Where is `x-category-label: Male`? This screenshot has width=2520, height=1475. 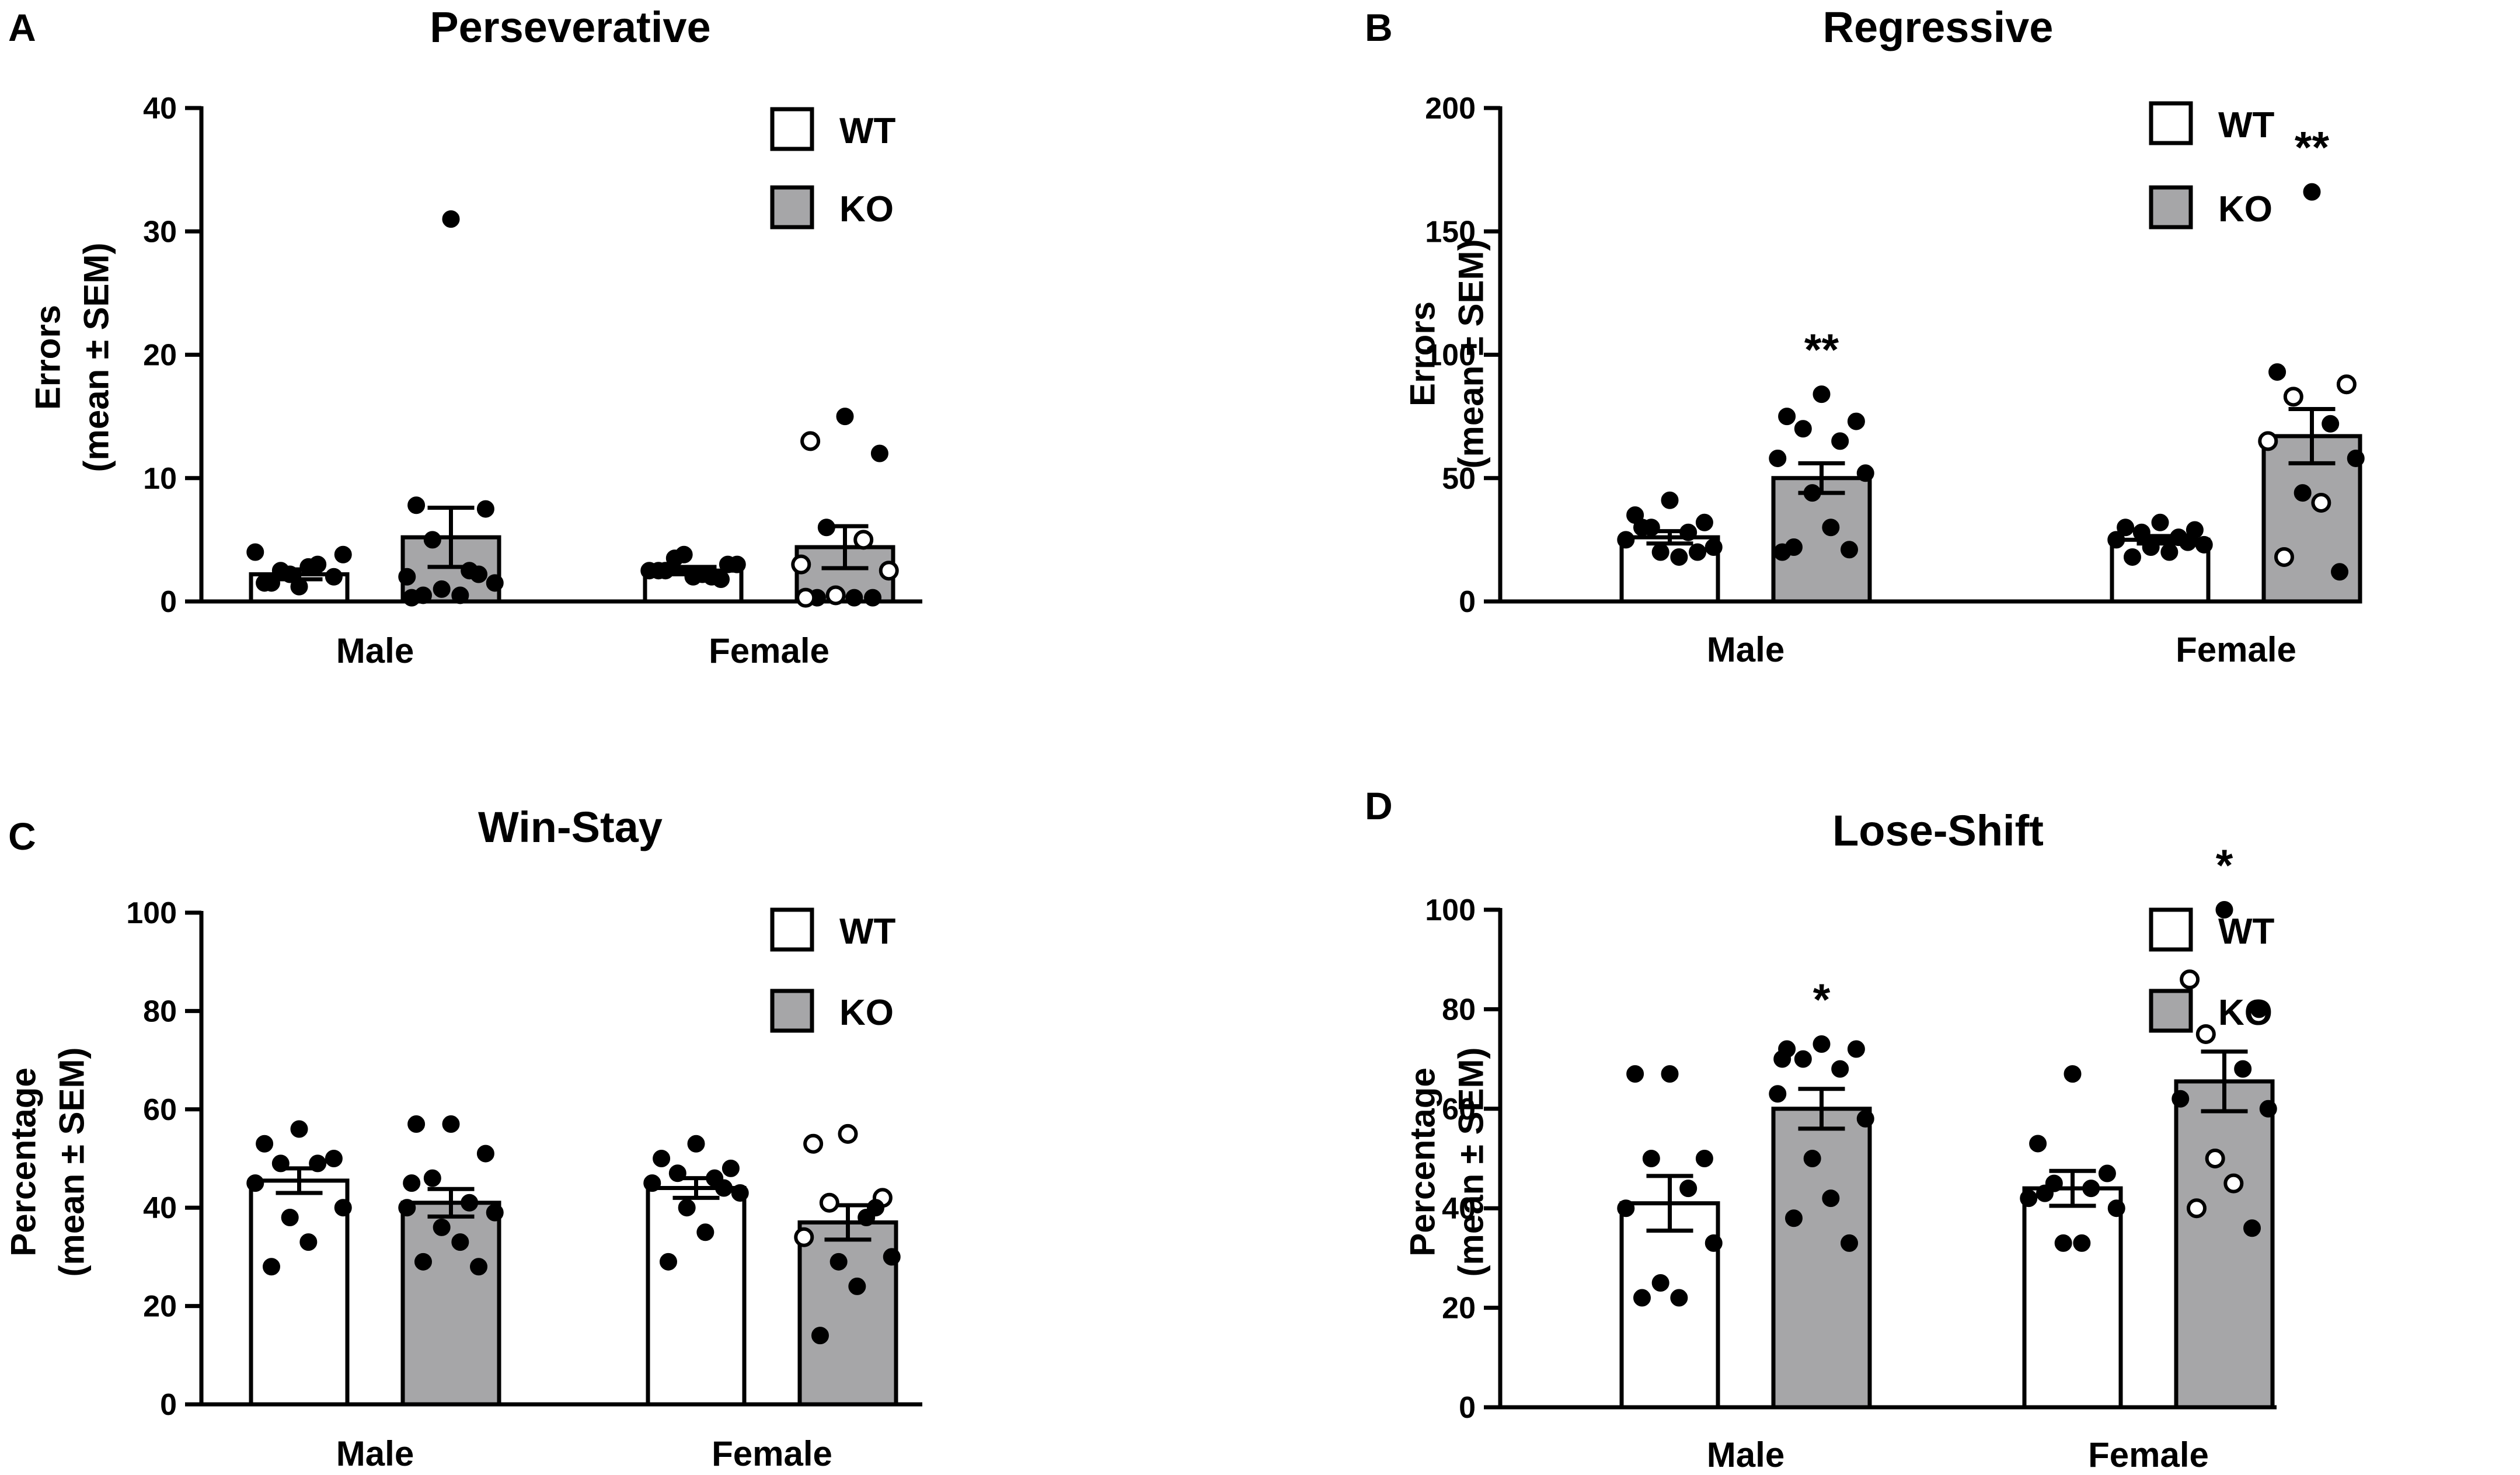 x-category-label: Male is located at coordinates (1745, 1454).